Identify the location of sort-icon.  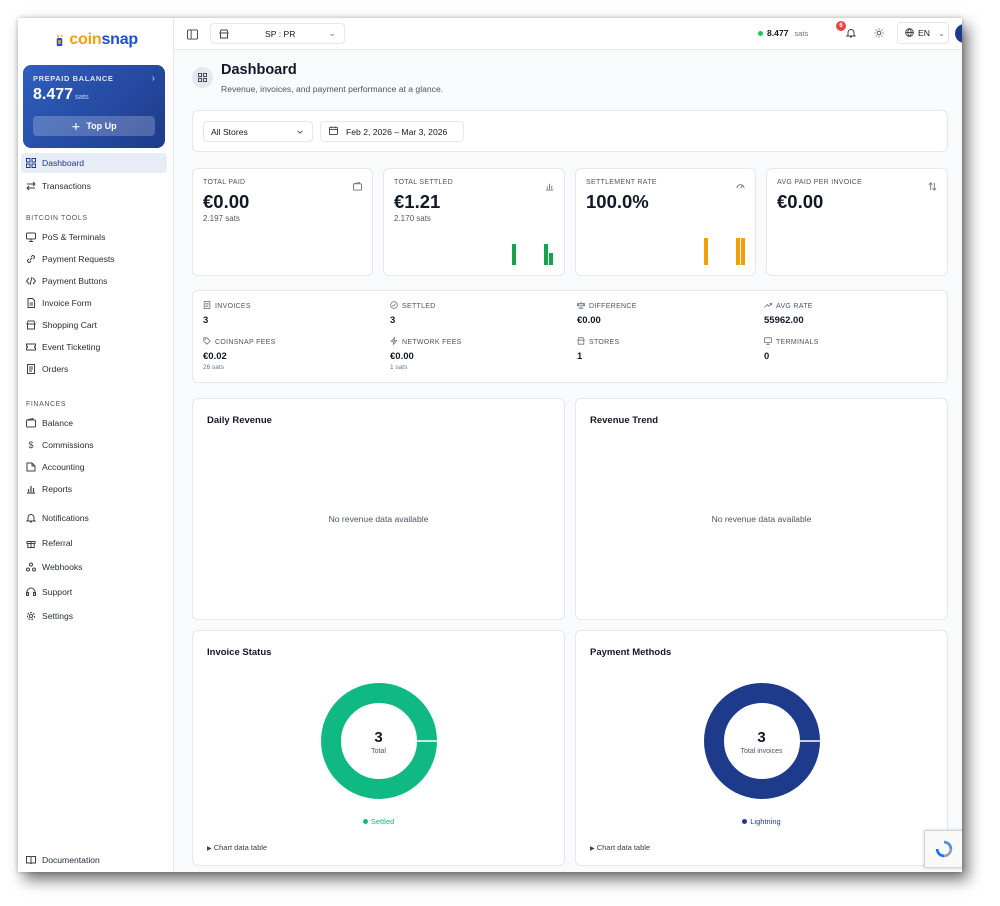
(932, 187).